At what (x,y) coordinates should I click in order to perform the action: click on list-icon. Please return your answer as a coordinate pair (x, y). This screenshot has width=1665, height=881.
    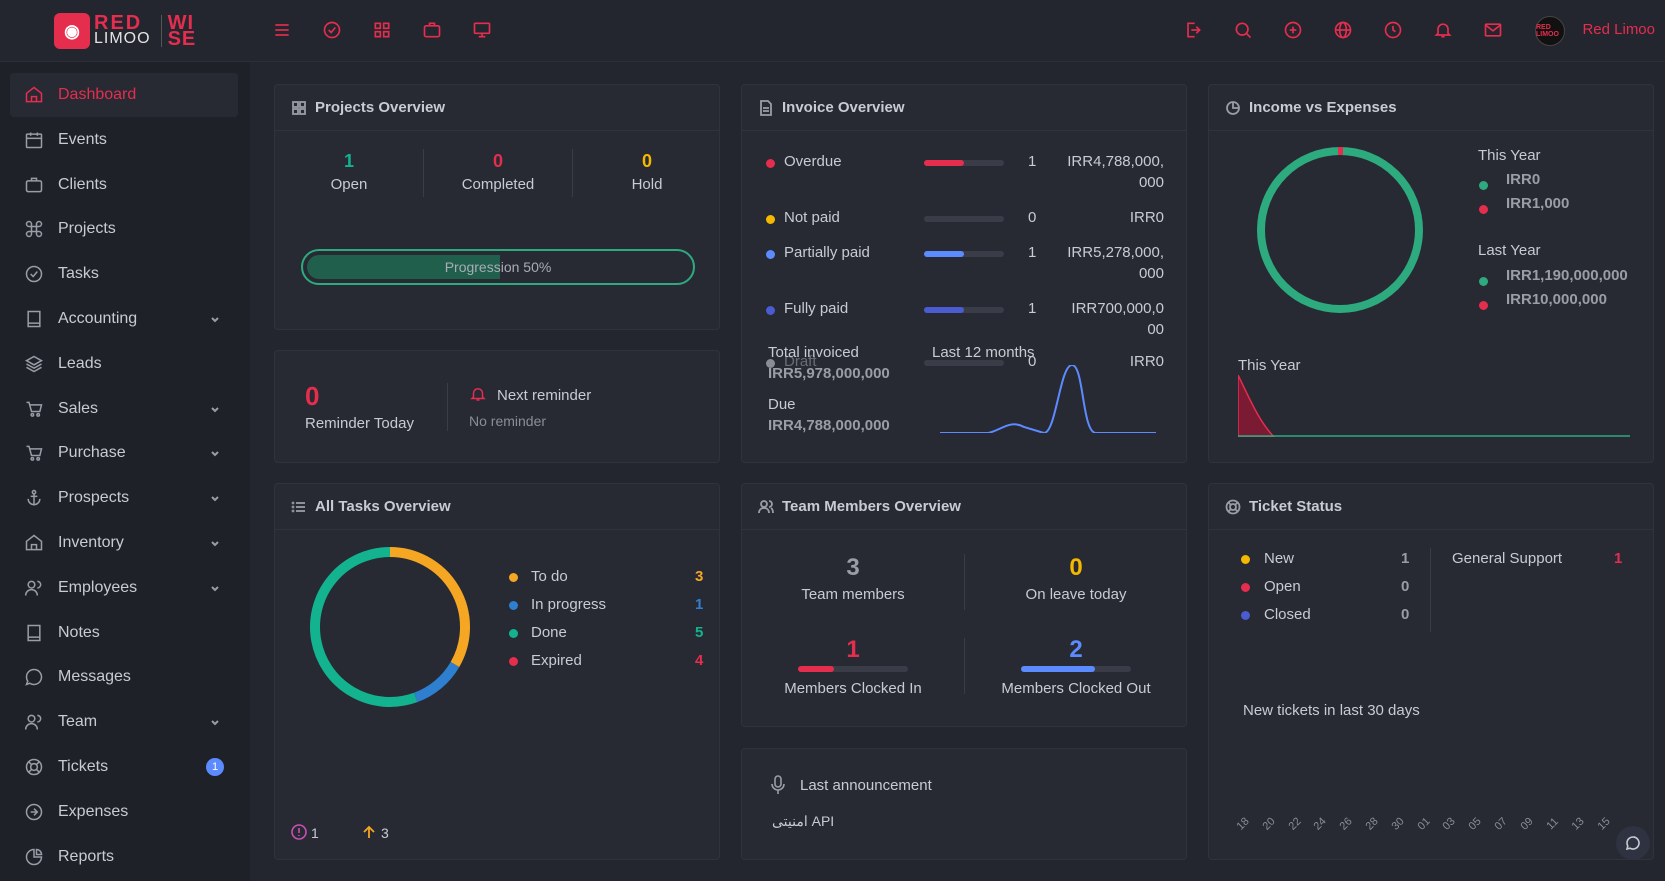
    Looking at the image, I should click on (299, 507).